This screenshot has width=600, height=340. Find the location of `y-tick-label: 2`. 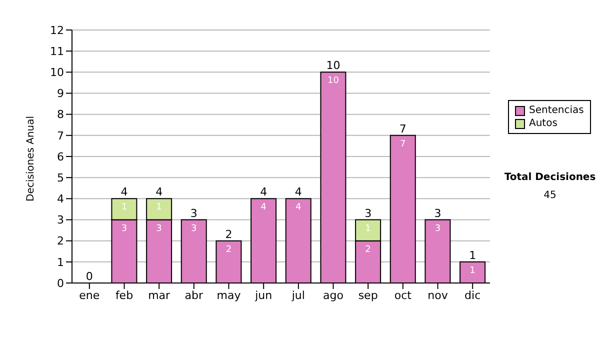

y-tick-label: 2 is located at coordinates (60, 241).